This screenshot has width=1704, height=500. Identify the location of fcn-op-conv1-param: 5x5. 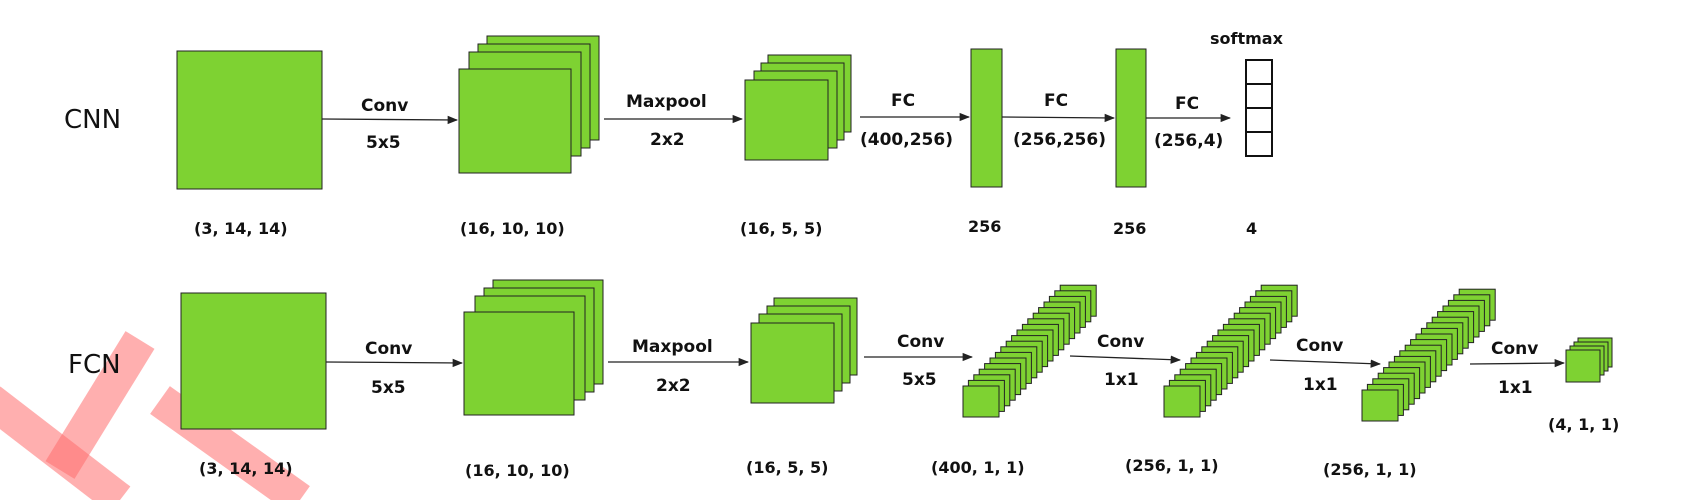
(388, 388).